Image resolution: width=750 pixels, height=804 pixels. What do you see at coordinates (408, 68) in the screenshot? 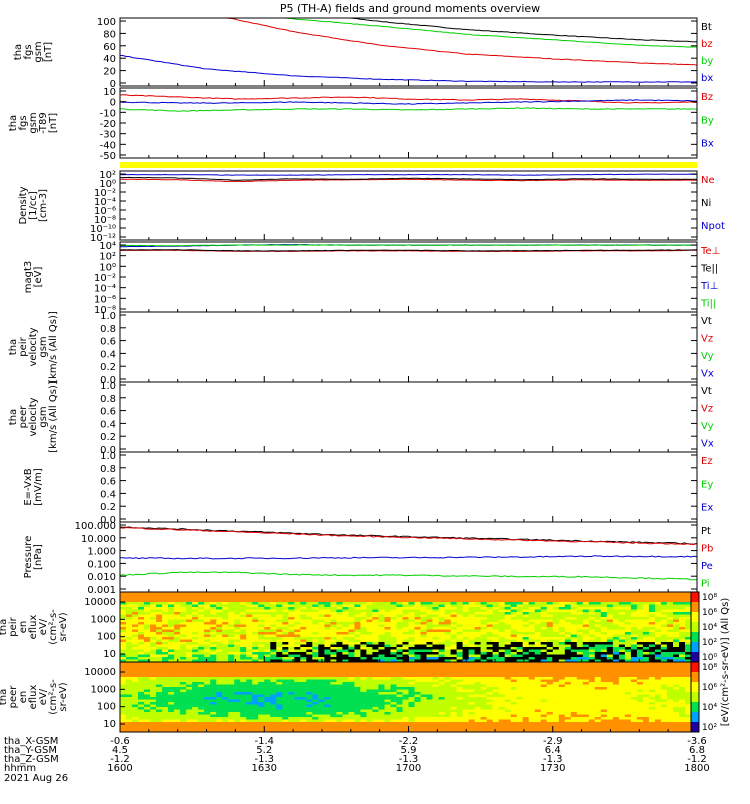
I see `series-line-bx` at bounding box center [408, 68].